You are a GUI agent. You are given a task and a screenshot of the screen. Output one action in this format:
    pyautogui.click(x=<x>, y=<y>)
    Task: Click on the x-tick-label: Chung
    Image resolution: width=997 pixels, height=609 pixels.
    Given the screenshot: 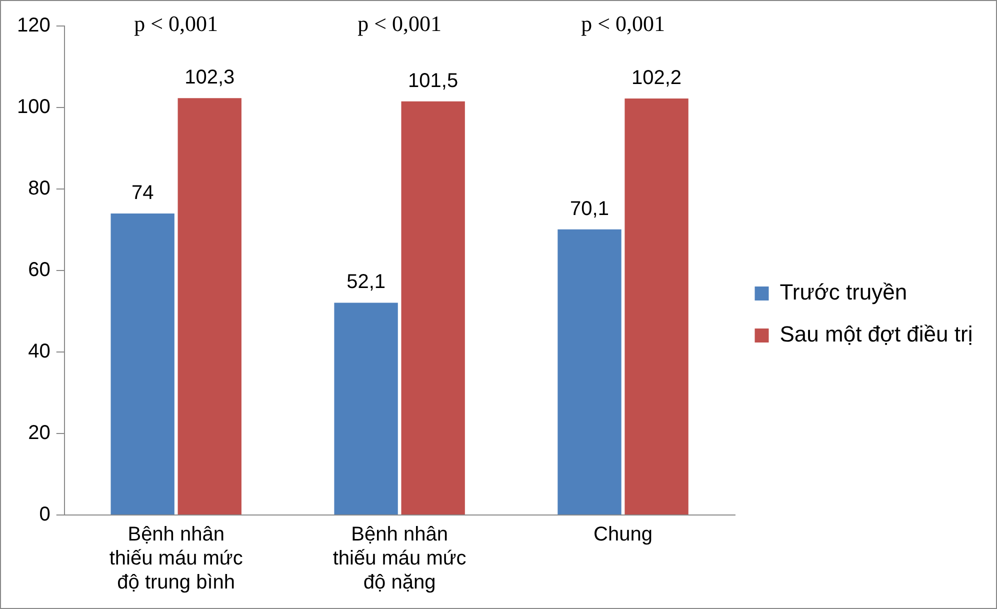 What is the action you would take?
    pyautogui.click(x=623, y=535)
    